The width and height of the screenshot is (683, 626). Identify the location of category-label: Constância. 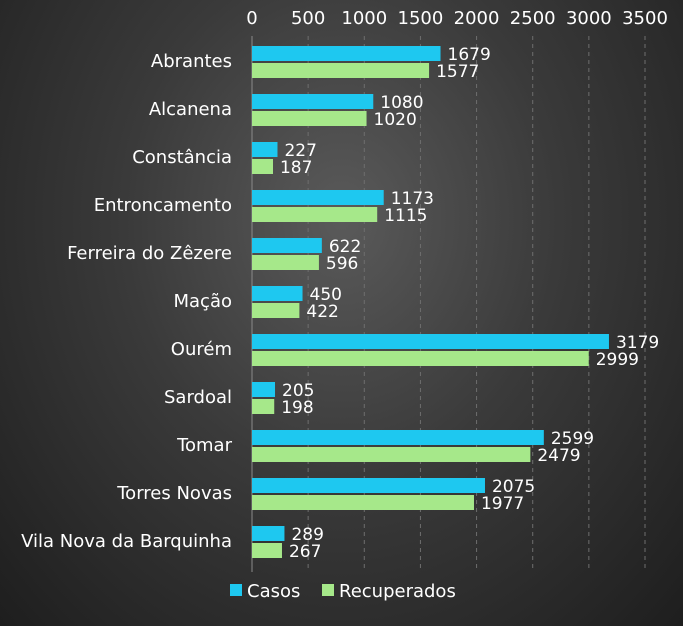
(182, 157).